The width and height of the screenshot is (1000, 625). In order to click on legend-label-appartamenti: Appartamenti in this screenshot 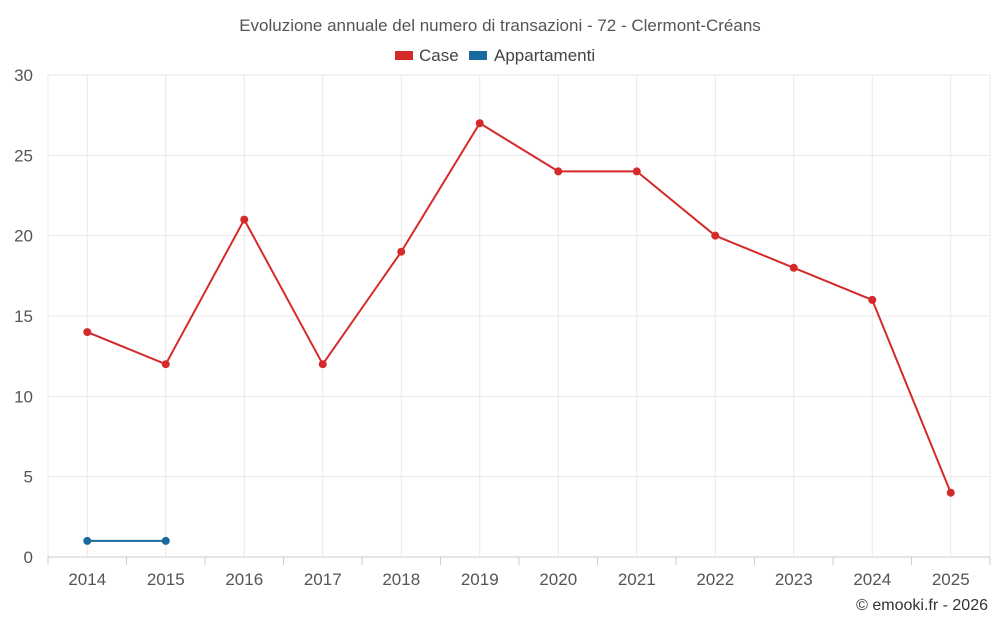, I will do `click(544, 55)`.